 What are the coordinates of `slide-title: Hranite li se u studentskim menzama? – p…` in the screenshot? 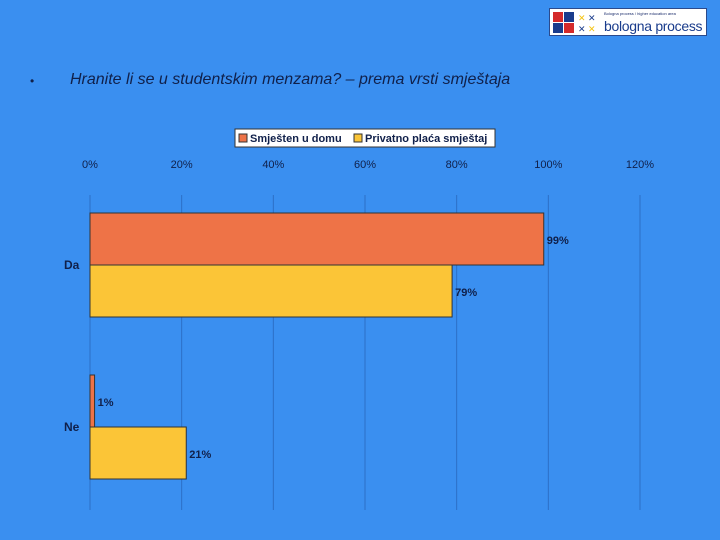 It's located at (290, 79).